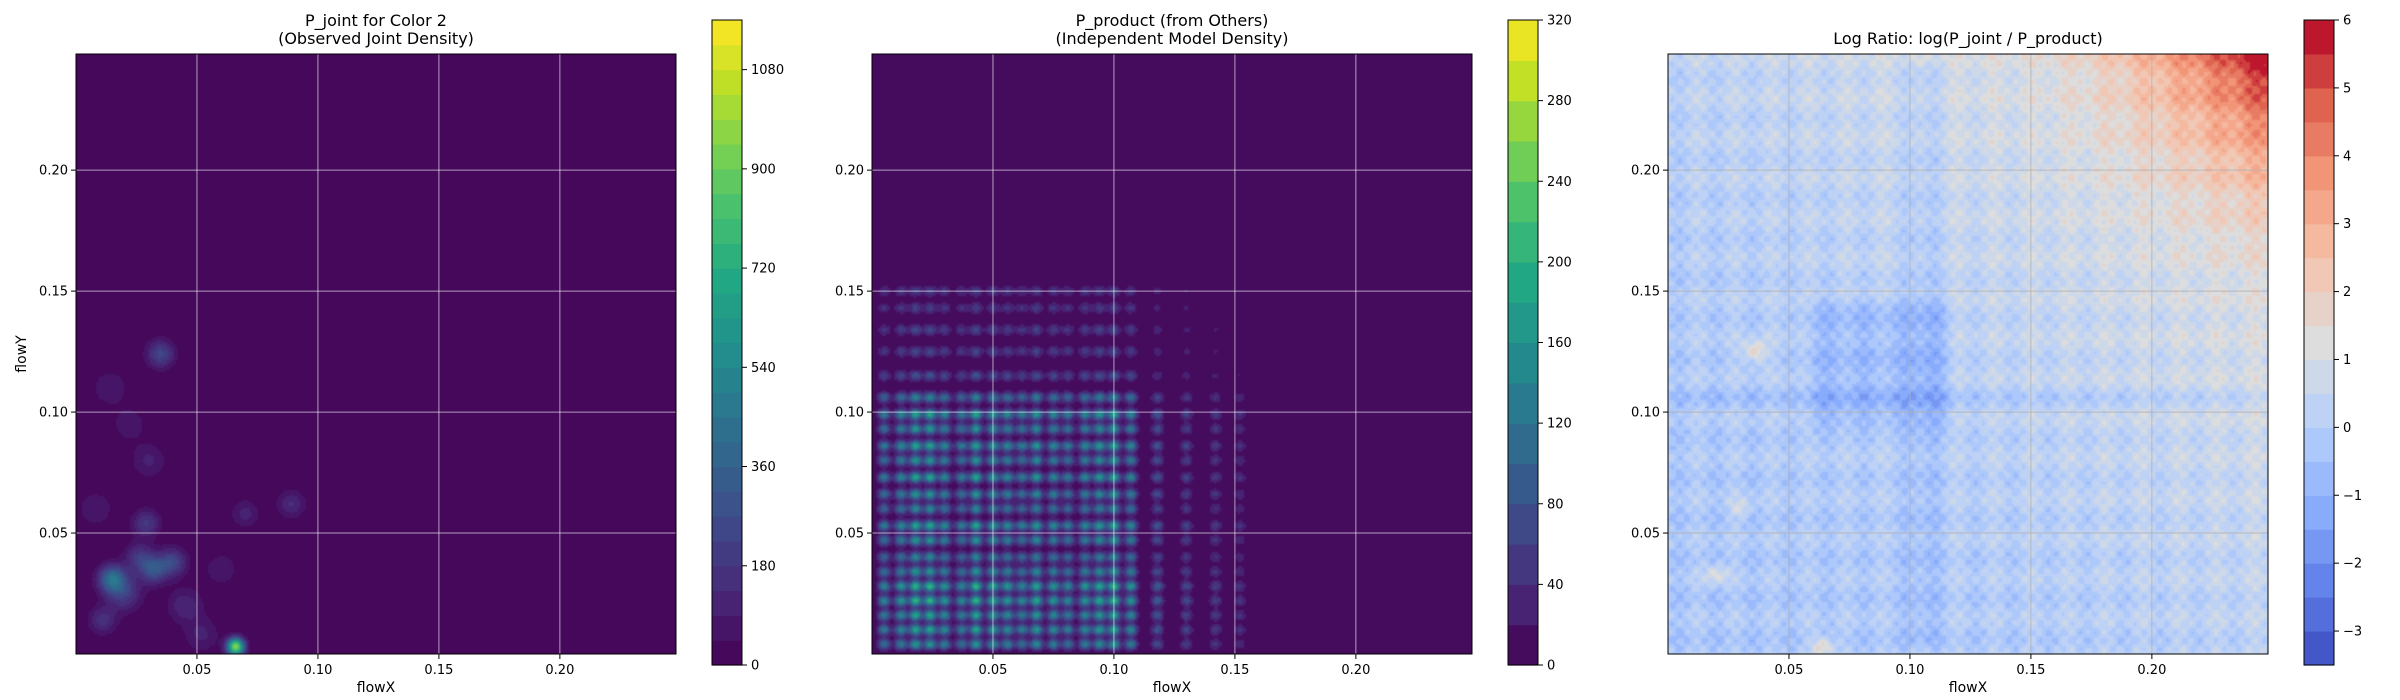 The height and width of the screenshot is (700, 2400). I want to click on y-tick-label: 0.15, so click(849, 292).